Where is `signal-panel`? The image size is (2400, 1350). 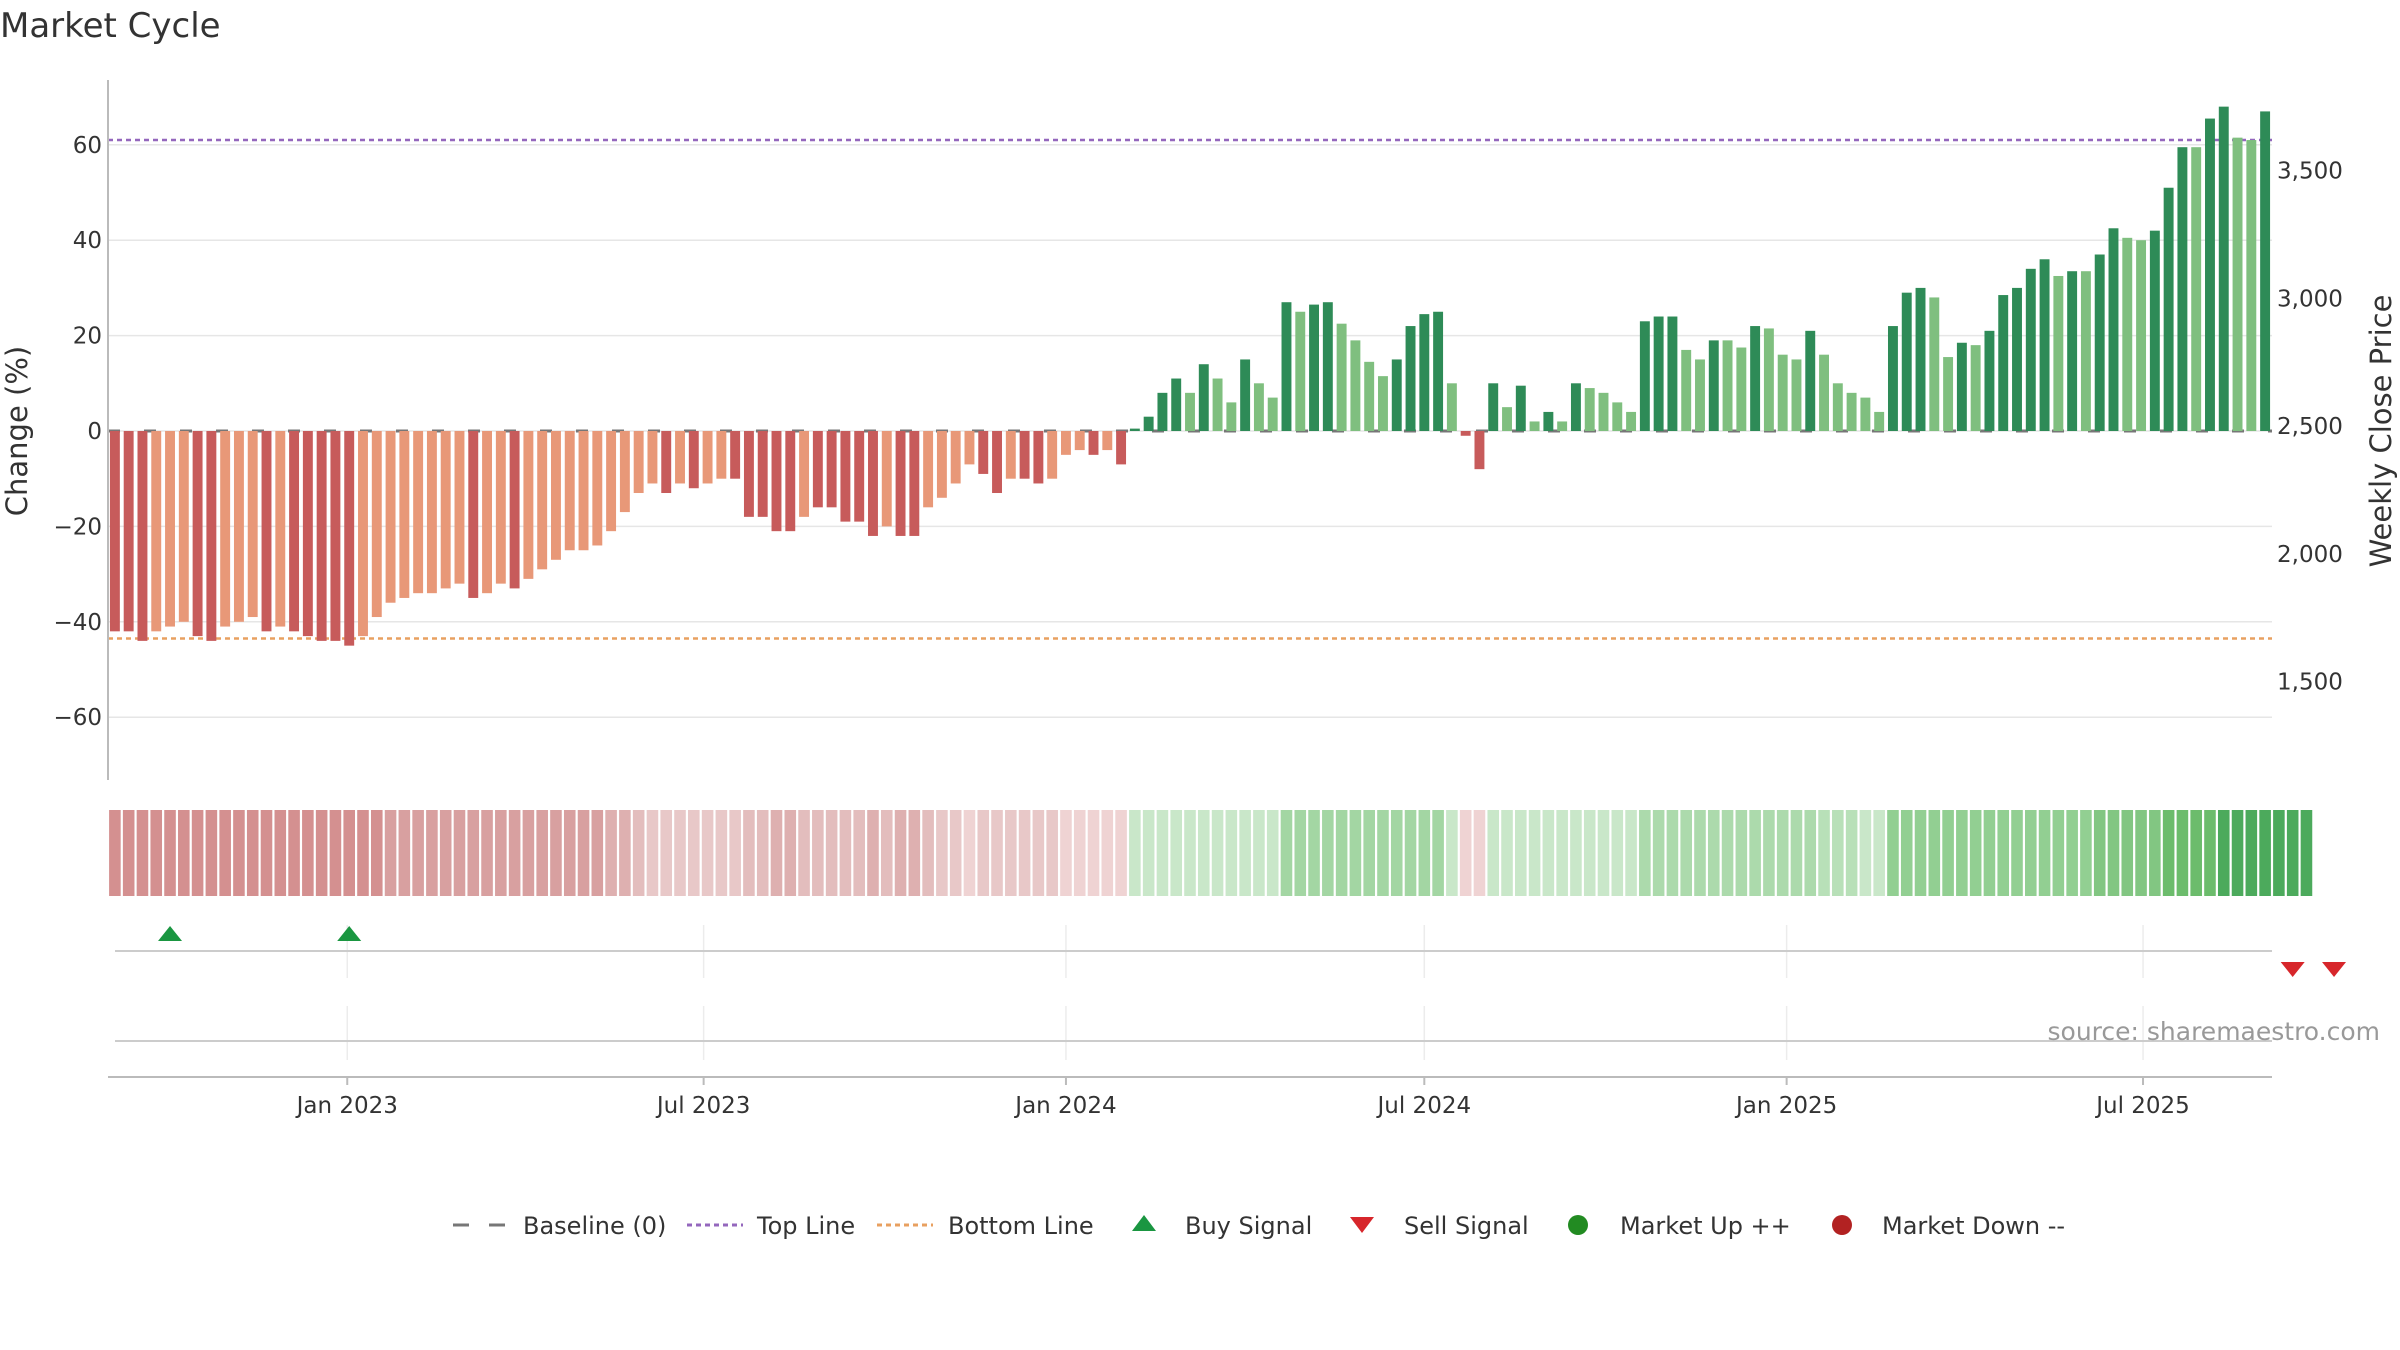
signal-panel is located at coordinates (1231, 992).